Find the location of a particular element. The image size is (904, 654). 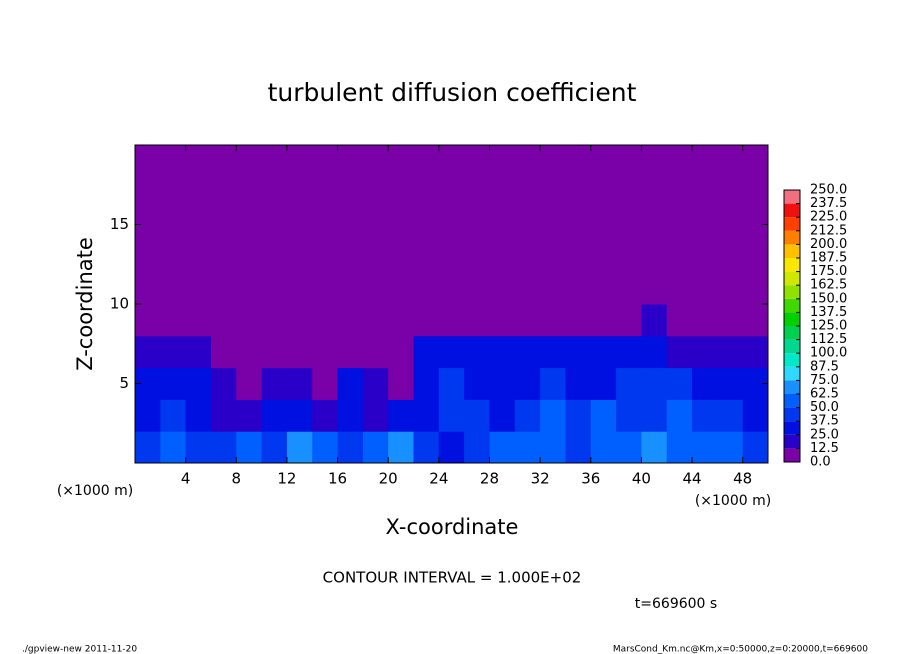

y-axis-label: Z-coordinate is located at coordinates (85, 304).